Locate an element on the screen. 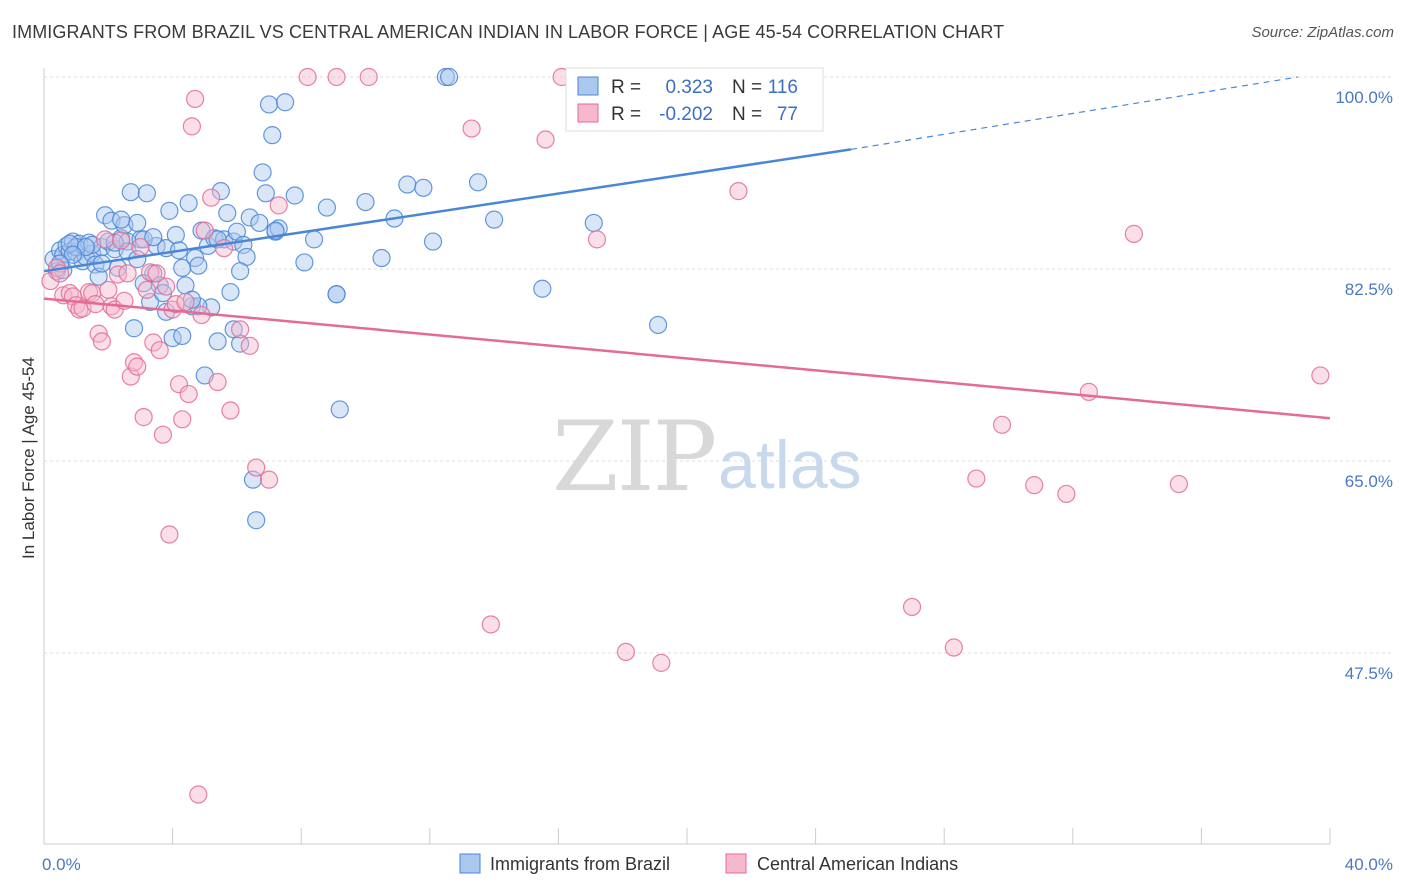  x-tick-labels: 0.0% 40.0% is located at coordinates (717, 864).